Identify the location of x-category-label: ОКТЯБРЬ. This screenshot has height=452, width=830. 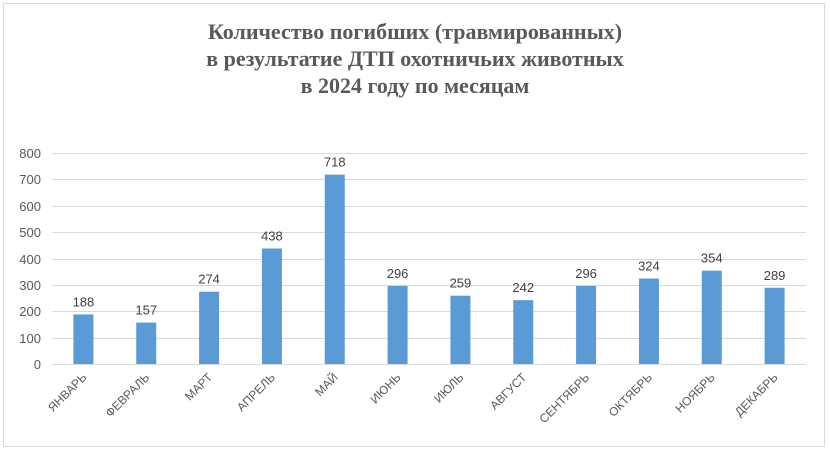
(630, 394).